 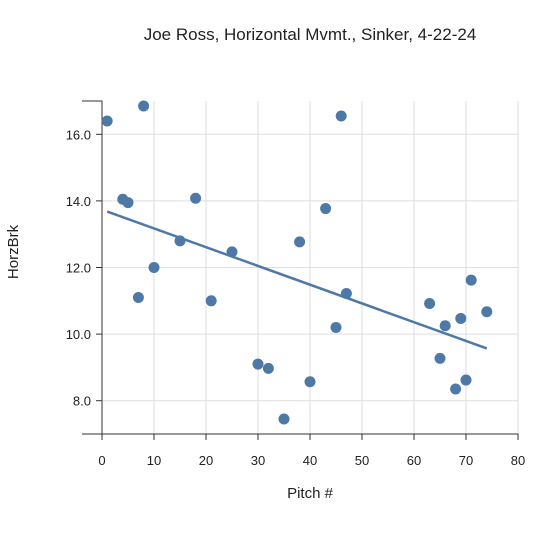 I want to click on x-tick-label: 20, so click(x=206, y=460).